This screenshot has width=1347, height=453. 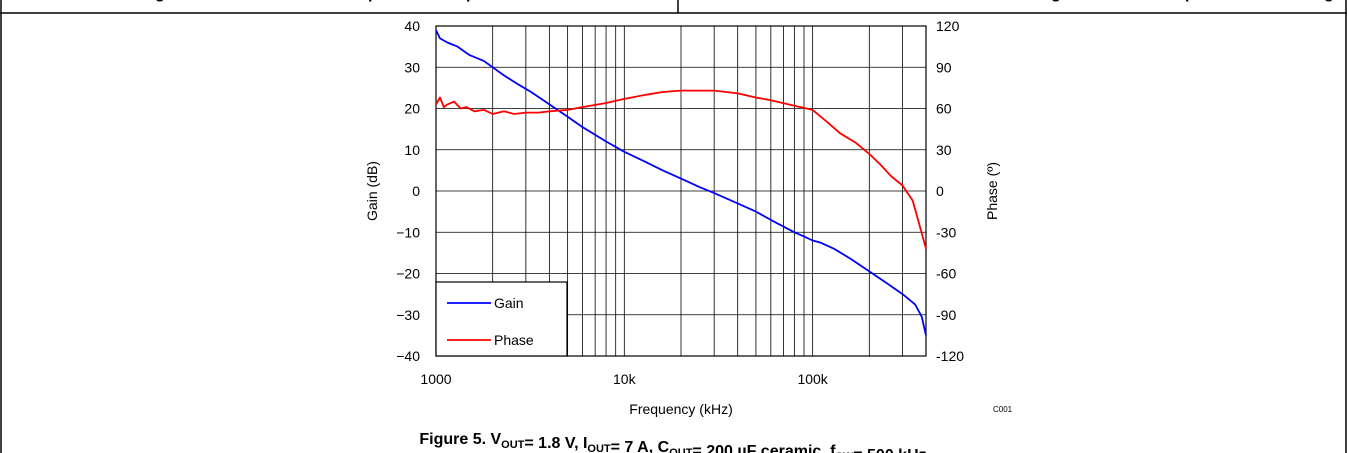 I want to click on header-right-fragment-1: g, so click(x=1056, y=1).